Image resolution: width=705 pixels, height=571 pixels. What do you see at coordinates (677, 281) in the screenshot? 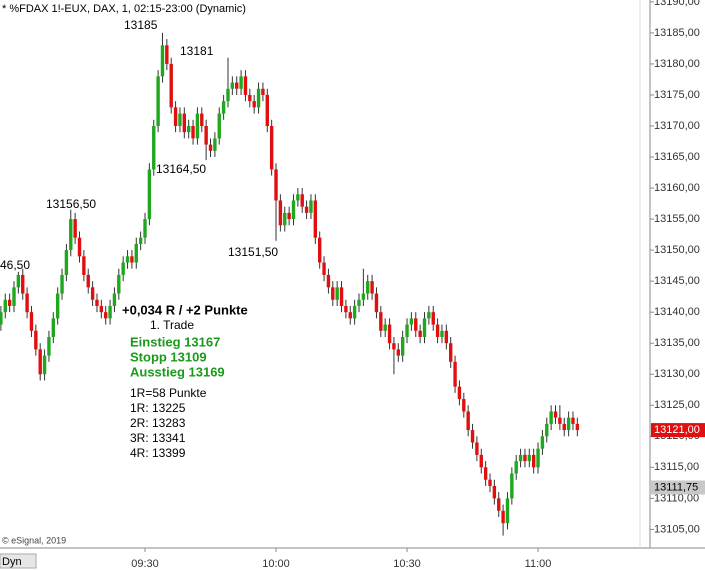
I see `y-tick-label: 13145,00` at bounding box center [677, 281].